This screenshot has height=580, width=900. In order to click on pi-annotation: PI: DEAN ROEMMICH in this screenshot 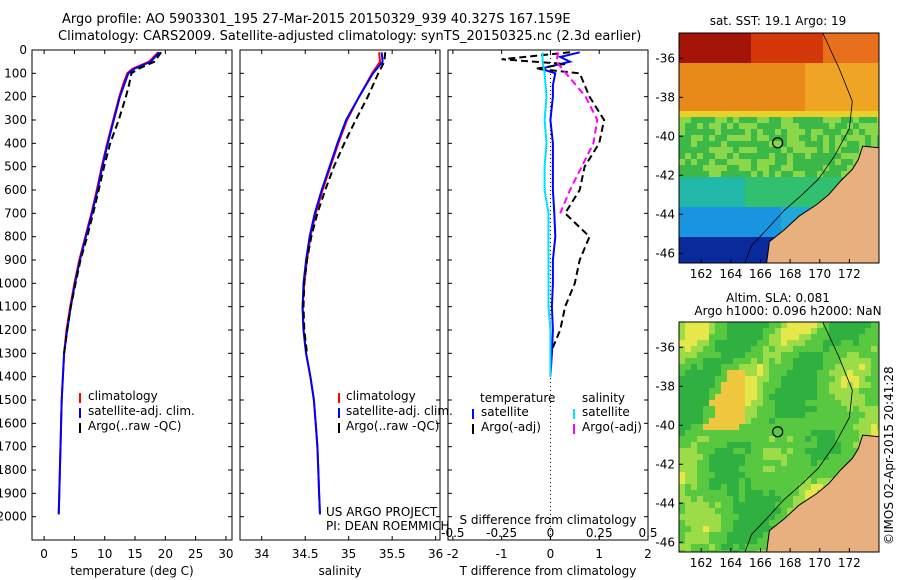, I will do `click(387, 526)`.